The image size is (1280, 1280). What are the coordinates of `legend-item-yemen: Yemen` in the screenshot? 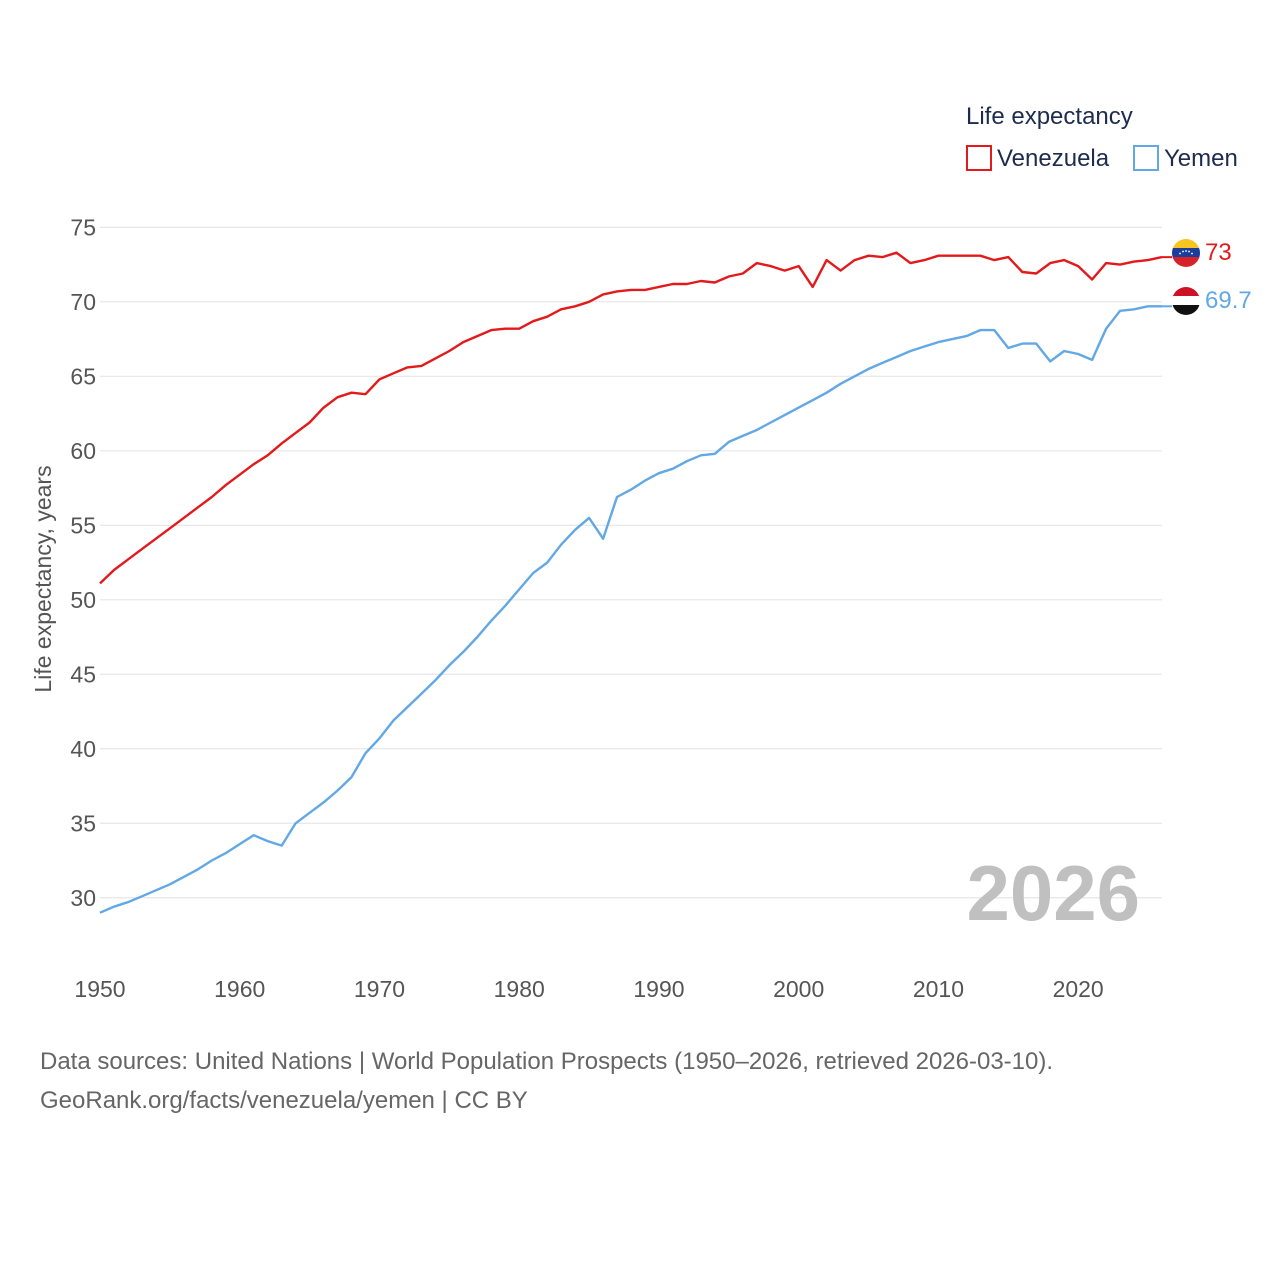 It's located at (1185, 158).